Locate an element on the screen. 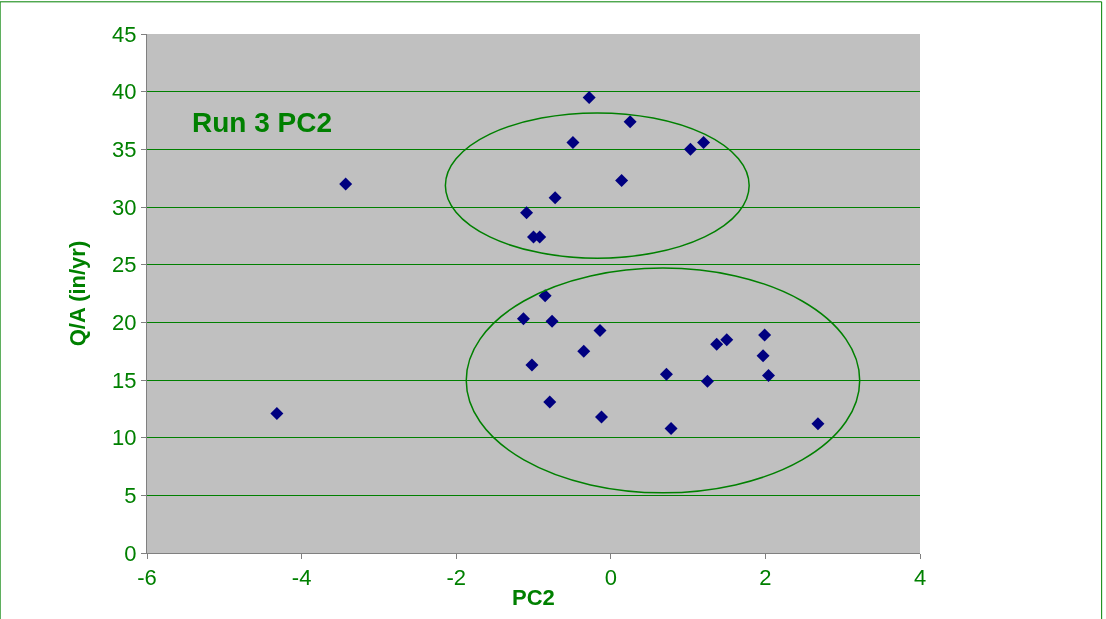 The width and height of the screenshot is (1106, 619). y-tick-label: 35 is located at coordinates (124, 150).